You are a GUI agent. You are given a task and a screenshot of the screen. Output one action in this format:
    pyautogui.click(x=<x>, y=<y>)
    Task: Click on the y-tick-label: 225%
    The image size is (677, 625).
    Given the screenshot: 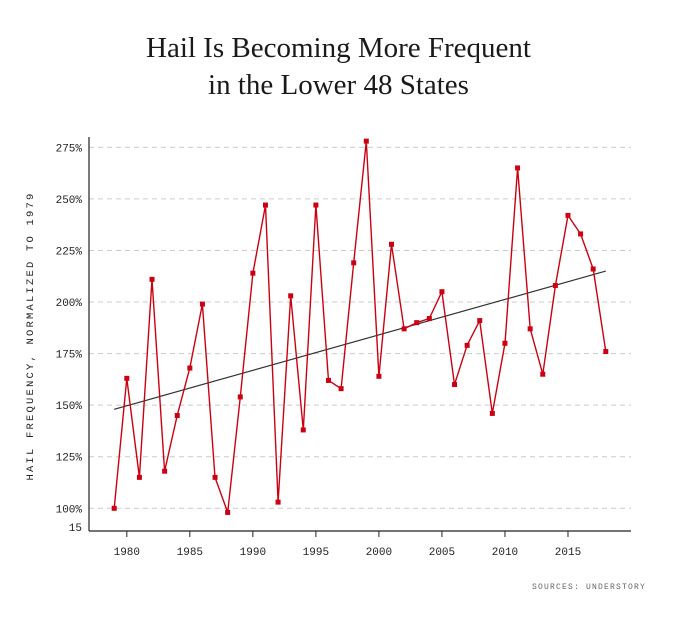 What is the action you would take?
    pyautogui.click(x=69, y=252)
    